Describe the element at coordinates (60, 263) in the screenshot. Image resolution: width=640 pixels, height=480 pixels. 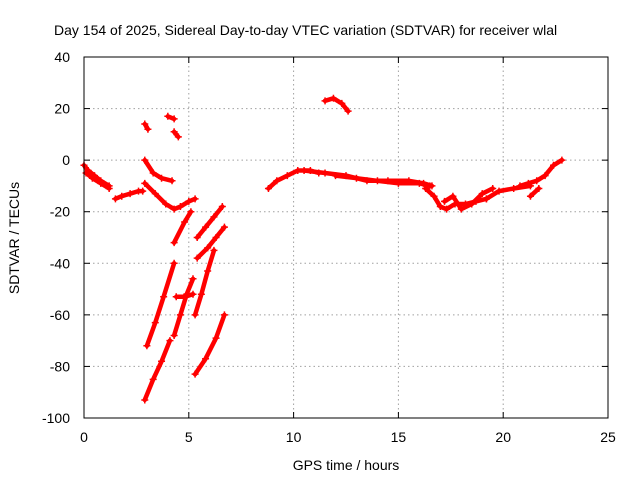
I see `y-tick-label: -40` at that location.